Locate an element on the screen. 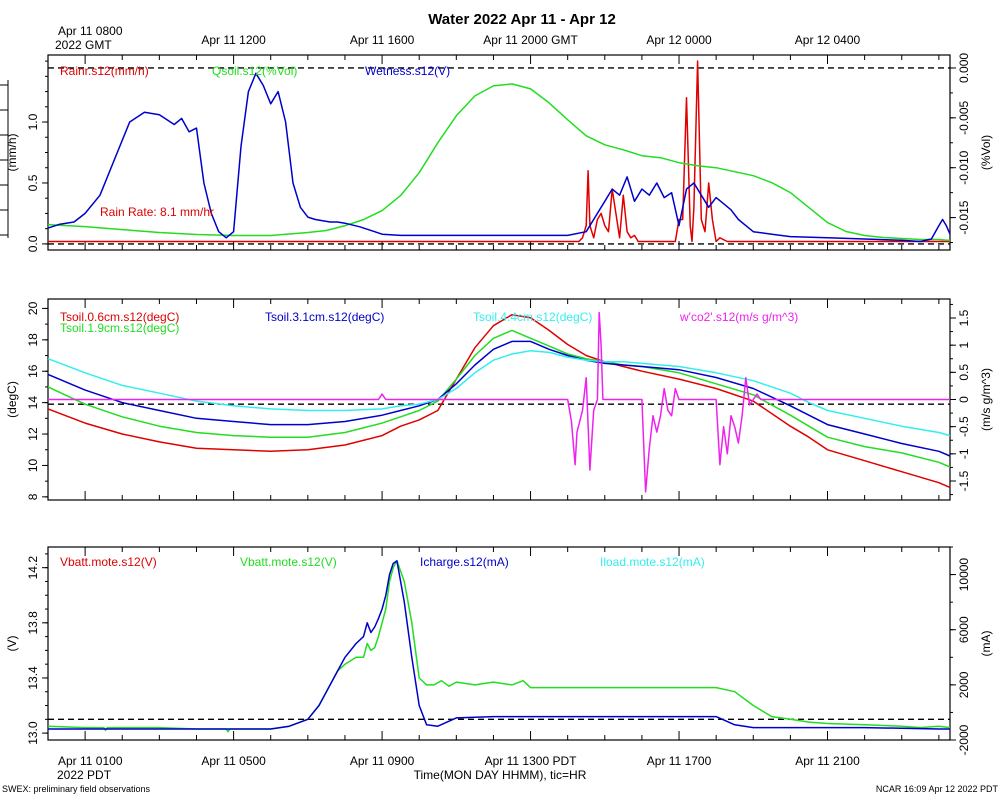 The width and height of the screenshot is (1000, 800). legend-entry: Rainr.s12(mm/h) is located at coordinates (104, 71).